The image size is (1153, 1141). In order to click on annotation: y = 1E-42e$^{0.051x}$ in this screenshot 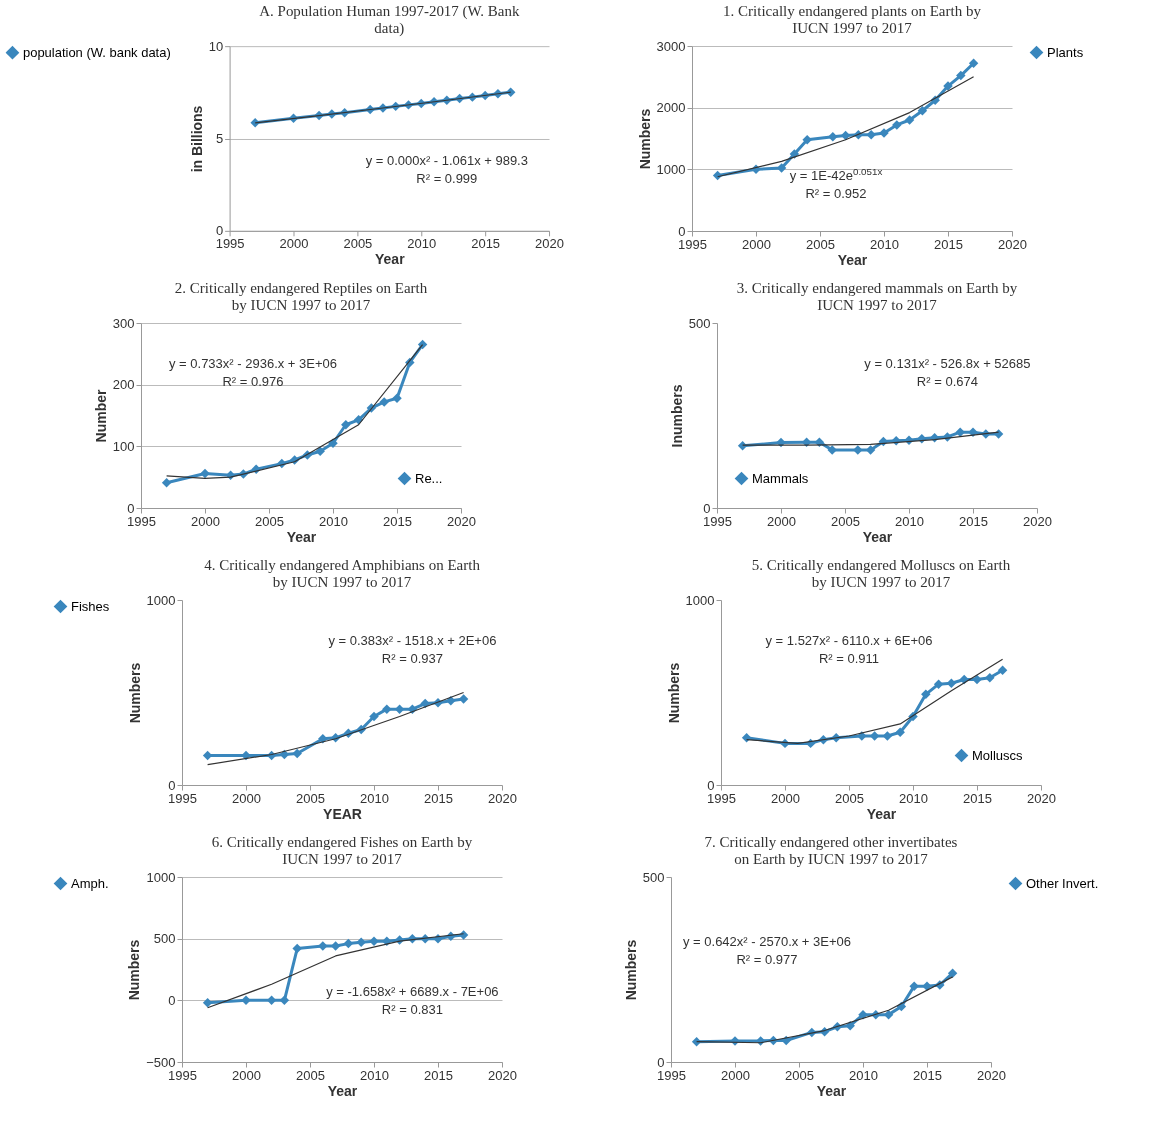, I will do `click(836, 174)`.